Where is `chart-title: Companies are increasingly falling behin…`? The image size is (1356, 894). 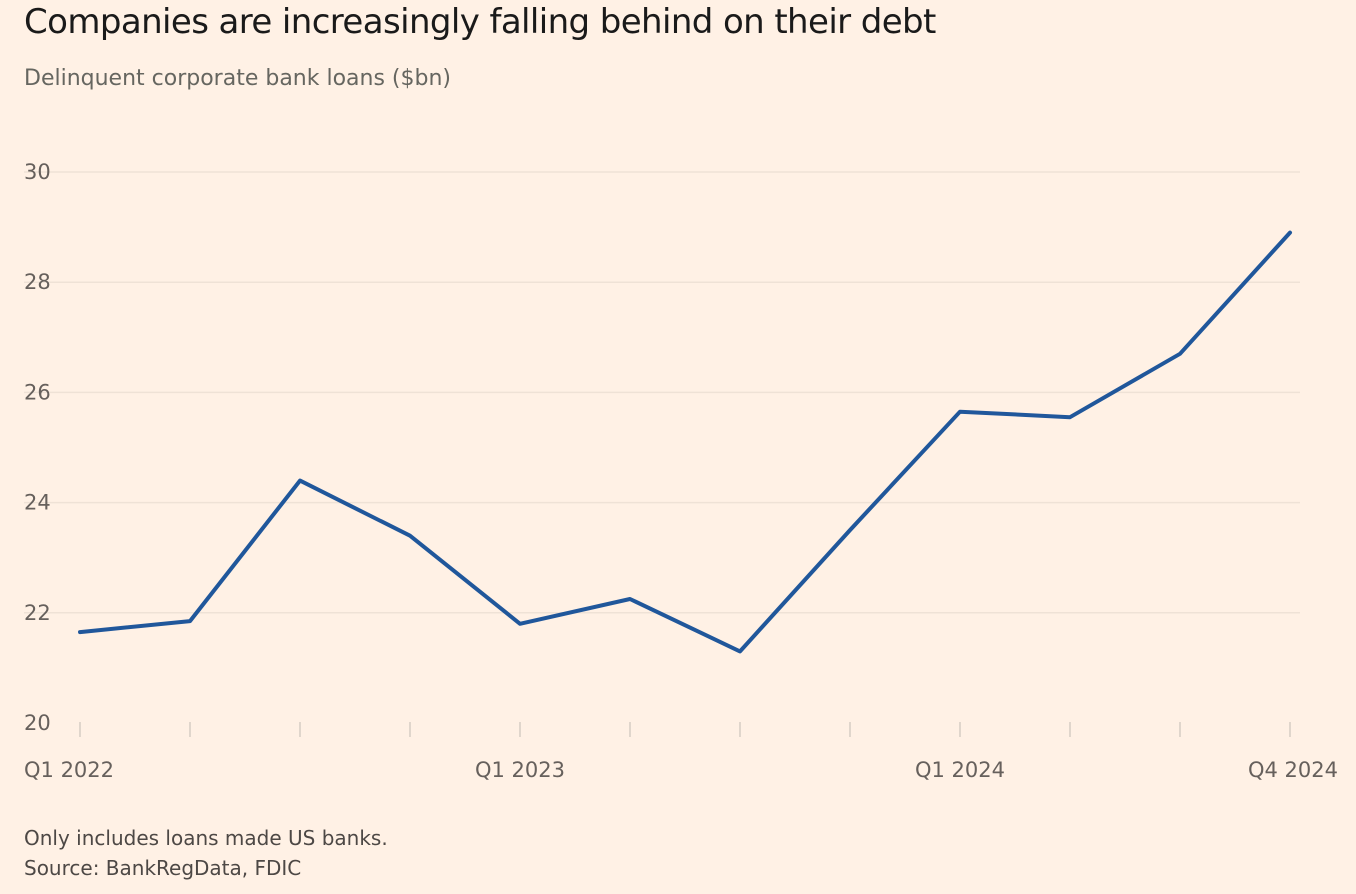
chart-title: Companies are increasingly falling behin… is located at coordinates (480, 22).